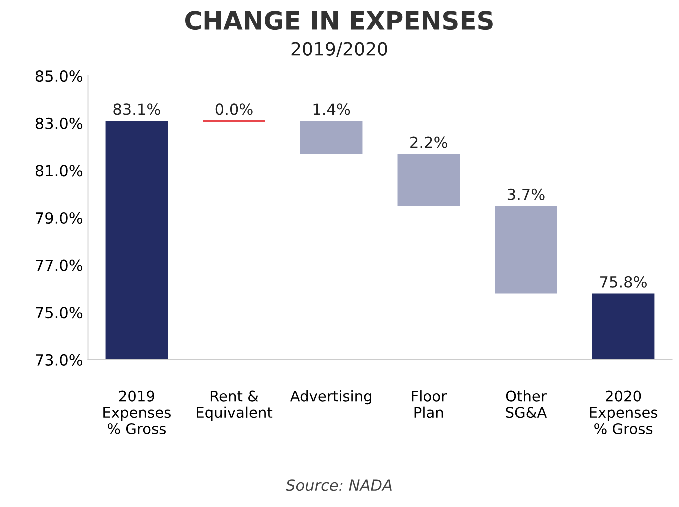 The height and width of the screenshot is (507, 679). I want to click on x-tick-label: 2020 Expenses % Gross, so click(624, 412).